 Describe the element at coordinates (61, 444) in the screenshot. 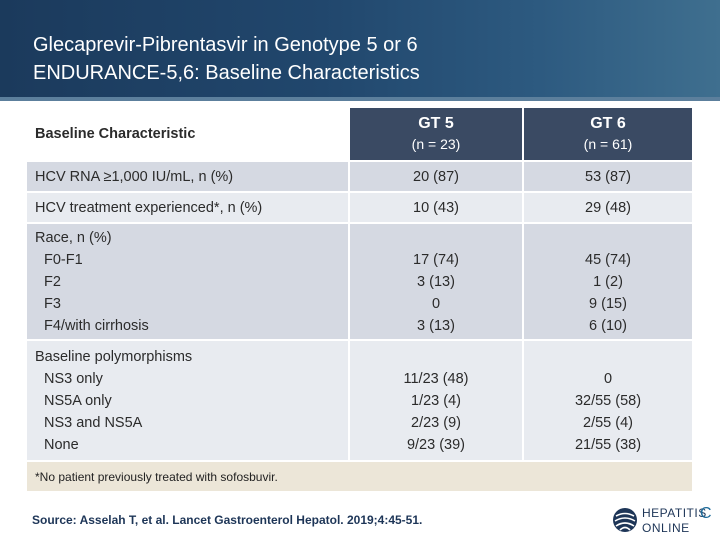

I see `polymorphism-item-label: None` at that location.